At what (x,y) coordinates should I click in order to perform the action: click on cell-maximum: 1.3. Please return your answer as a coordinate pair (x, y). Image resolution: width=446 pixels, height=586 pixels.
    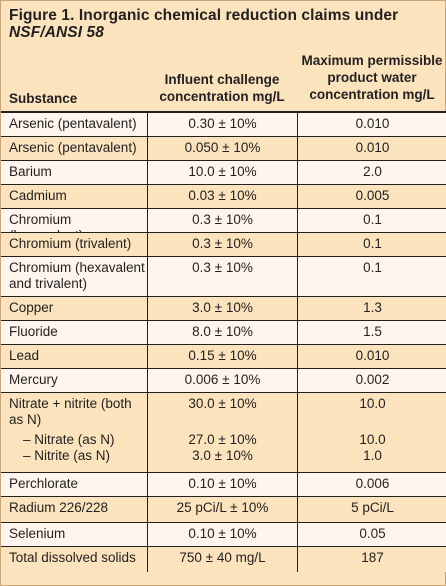
    Looking at the image, I should click on (371, 308).